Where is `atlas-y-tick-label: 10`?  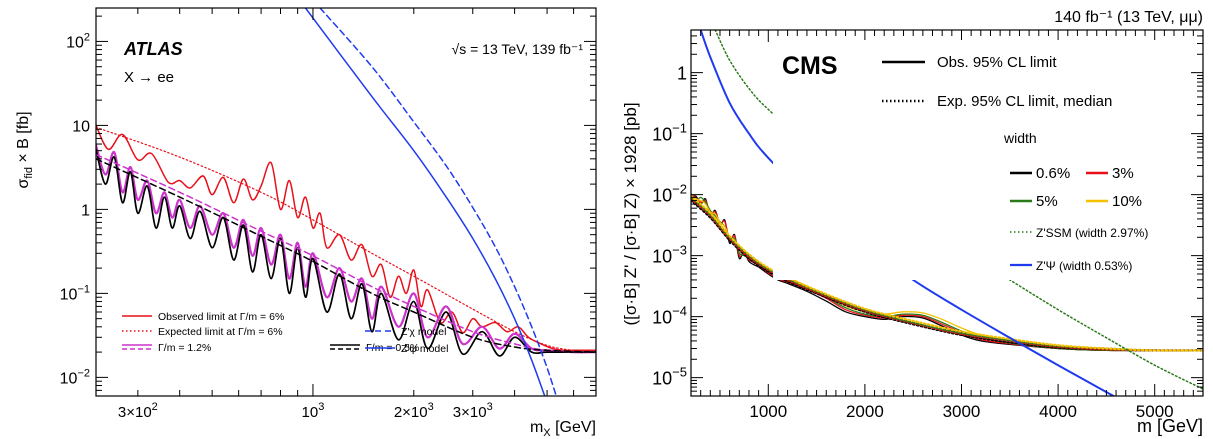
atlas-y-tick-label: 10 is located at coordinates (81, 126).